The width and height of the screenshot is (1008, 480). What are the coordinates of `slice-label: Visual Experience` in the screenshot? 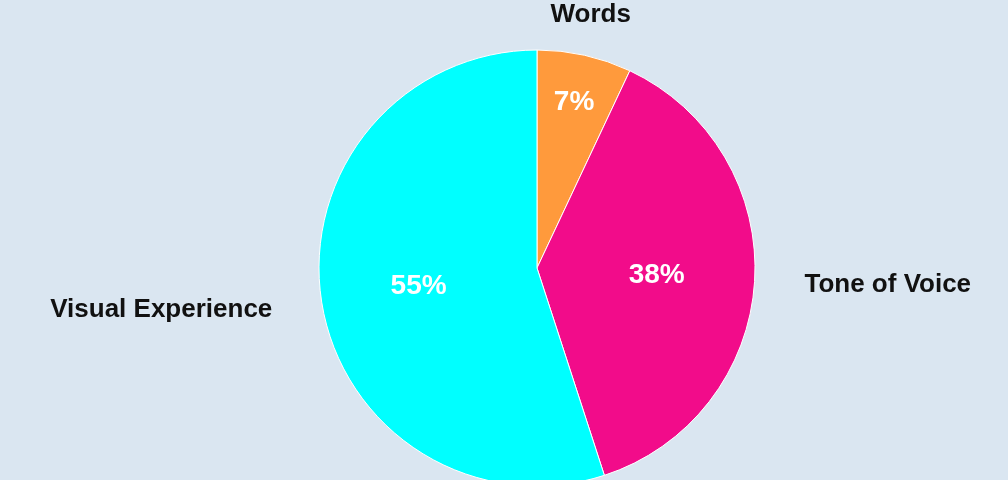 It's located at (161, 308).